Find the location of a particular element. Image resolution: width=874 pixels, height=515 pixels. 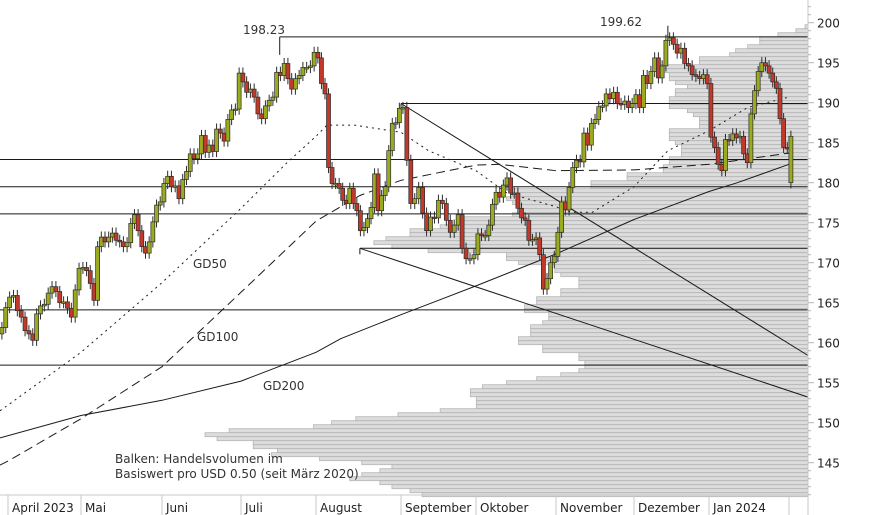

level-label-198-23: 198.23 is located at coordinates (264, 30).